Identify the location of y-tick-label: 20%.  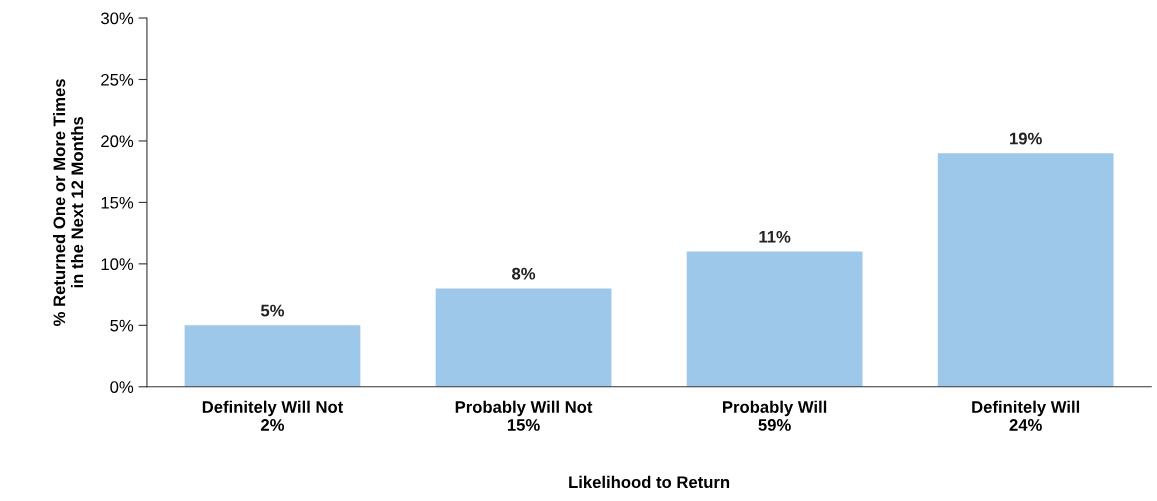
(117, 141).